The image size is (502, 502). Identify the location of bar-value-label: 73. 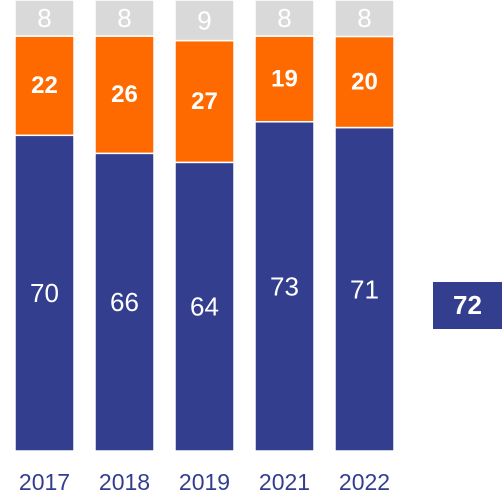
(284, 286).